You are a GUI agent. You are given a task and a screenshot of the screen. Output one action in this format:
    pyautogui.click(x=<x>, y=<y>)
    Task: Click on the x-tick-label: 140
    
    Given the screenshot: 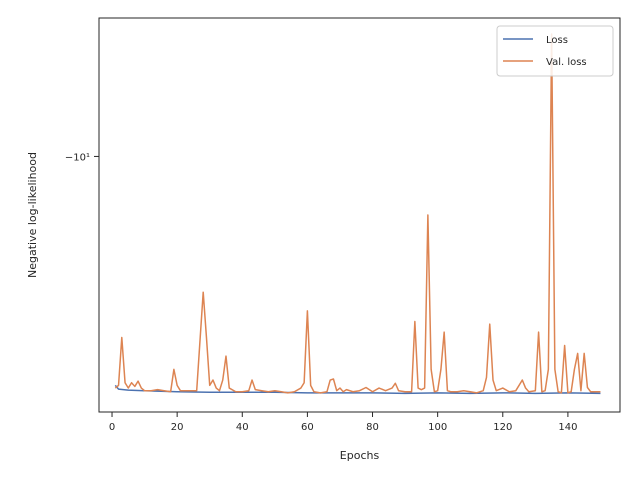 What is the action you would take?
    pyautogui.click(x=567, y=427)
    